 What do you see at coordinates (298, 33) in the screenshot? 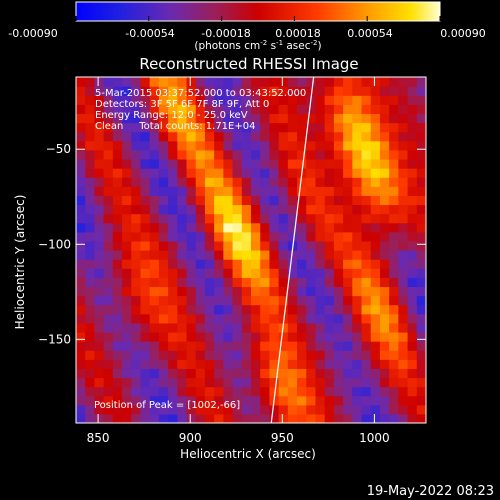
I see `colorbar-tick-label-3: 0.00018` at bounding box center [298, 33].